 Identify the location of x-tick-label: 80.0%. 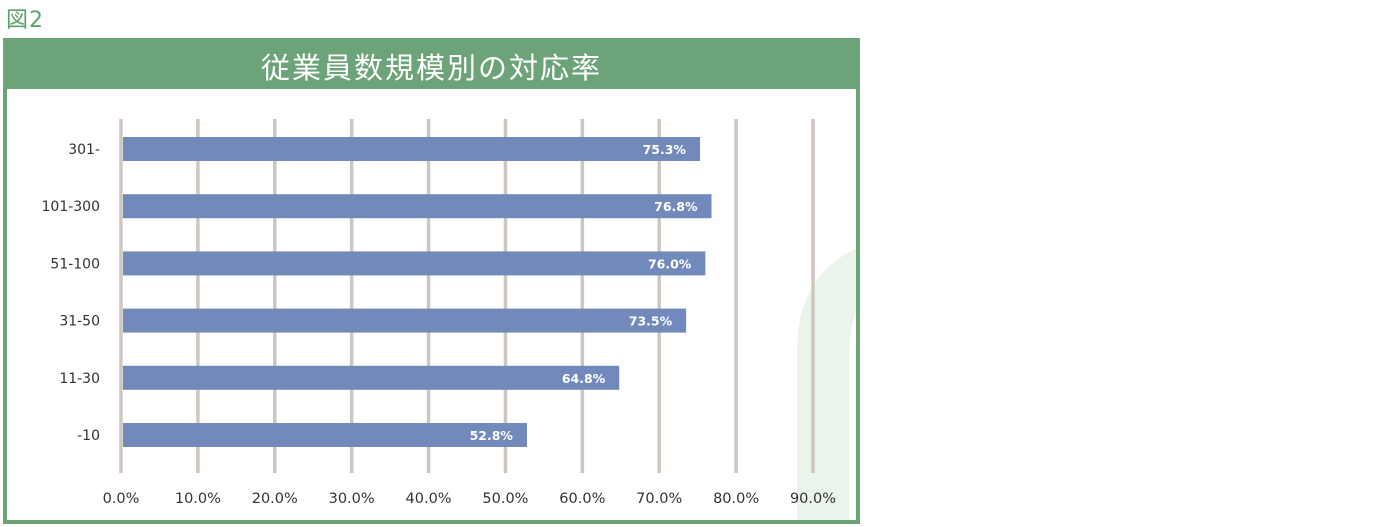
(736, 499).